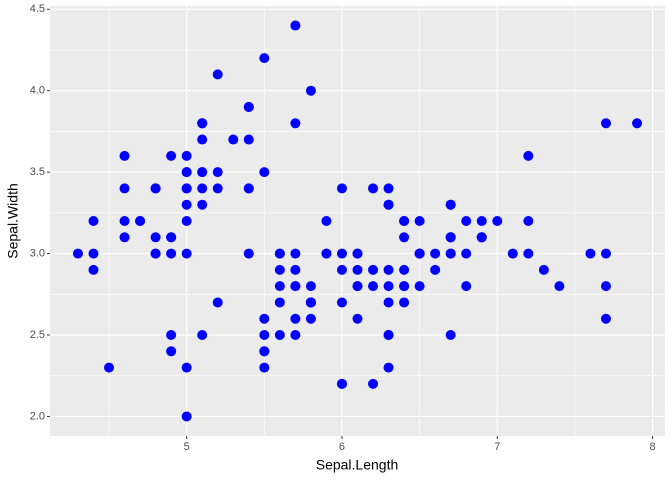 This screenshot has height=480, width=672. I want to click on y-tick-label: 2.5, so click(37, 335).